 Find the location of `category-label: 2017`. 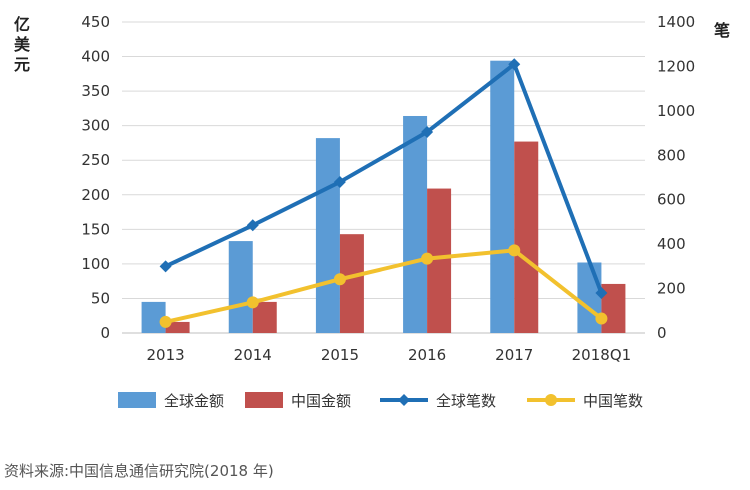

category-label: 2017 is located at coordinates (514, 355).